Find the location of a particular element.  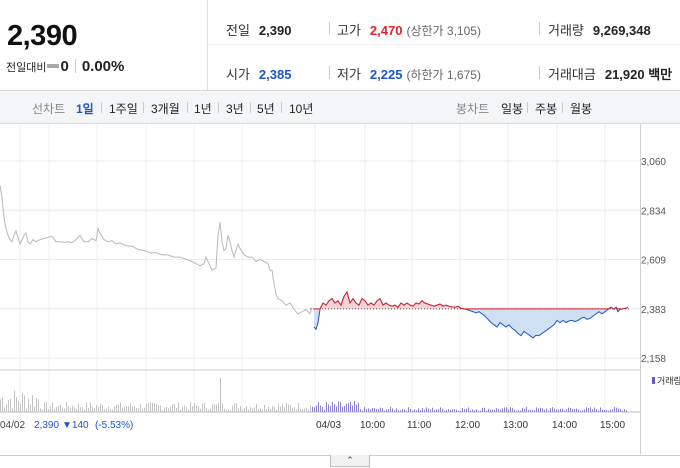

volume-legend: 거래량 is located at coordinates (668, 380).